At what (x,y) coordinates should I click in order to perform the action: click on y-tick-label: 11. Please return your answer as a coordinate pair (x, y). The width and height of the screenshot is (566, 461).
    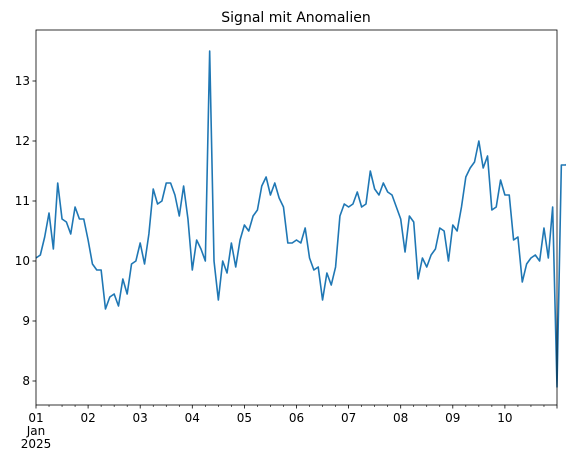
    Looking at the image, I should click on (22, 201).